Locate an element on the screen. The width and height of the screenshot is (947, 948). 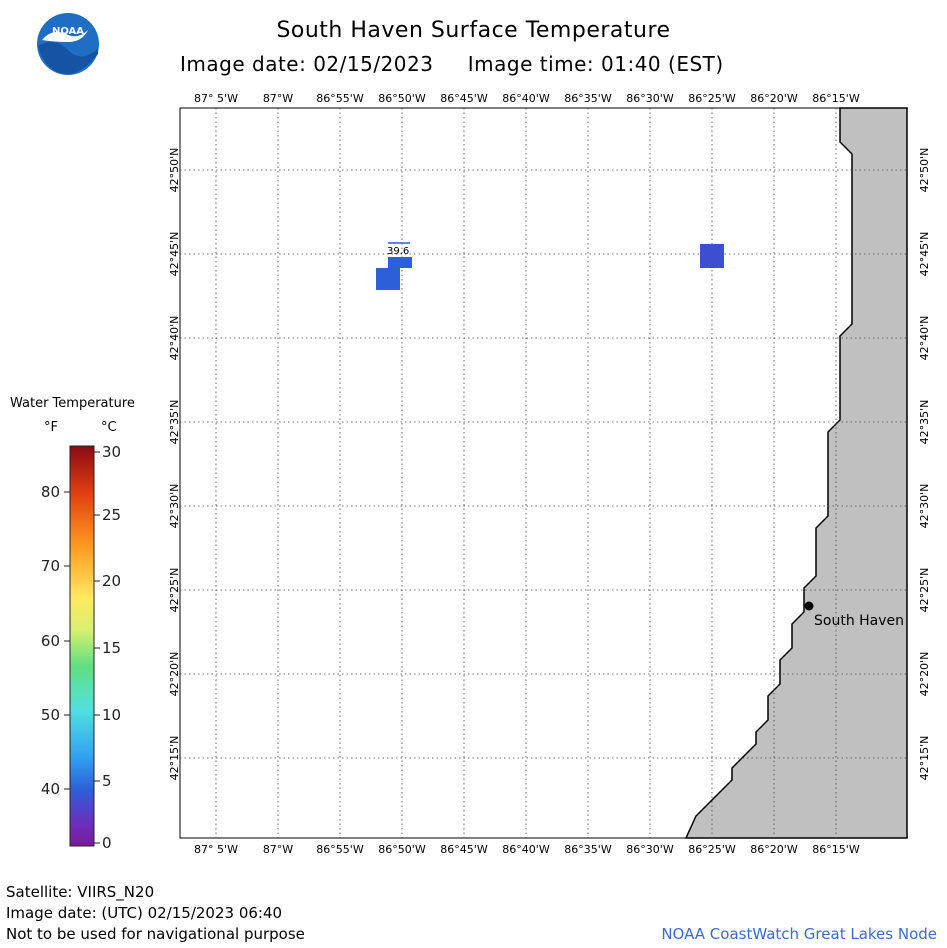
longitude-label-top: 86°45'W is located at coordinates (464, 98).